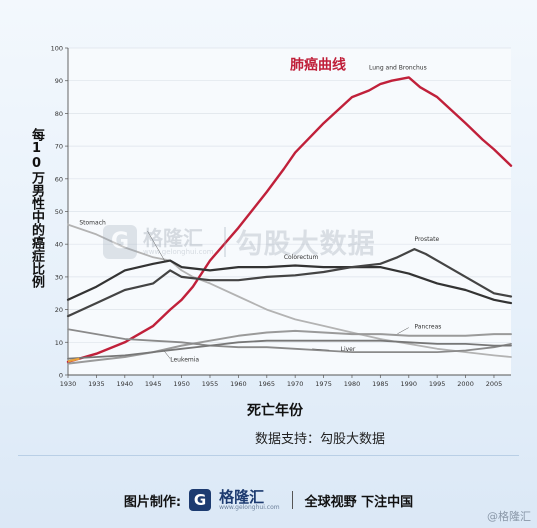 This screenshot has height=528, width=537. Describe the element at coordinates (92, 223) in the screenshot. I see `series-label-stomach: Stomach` at that location.